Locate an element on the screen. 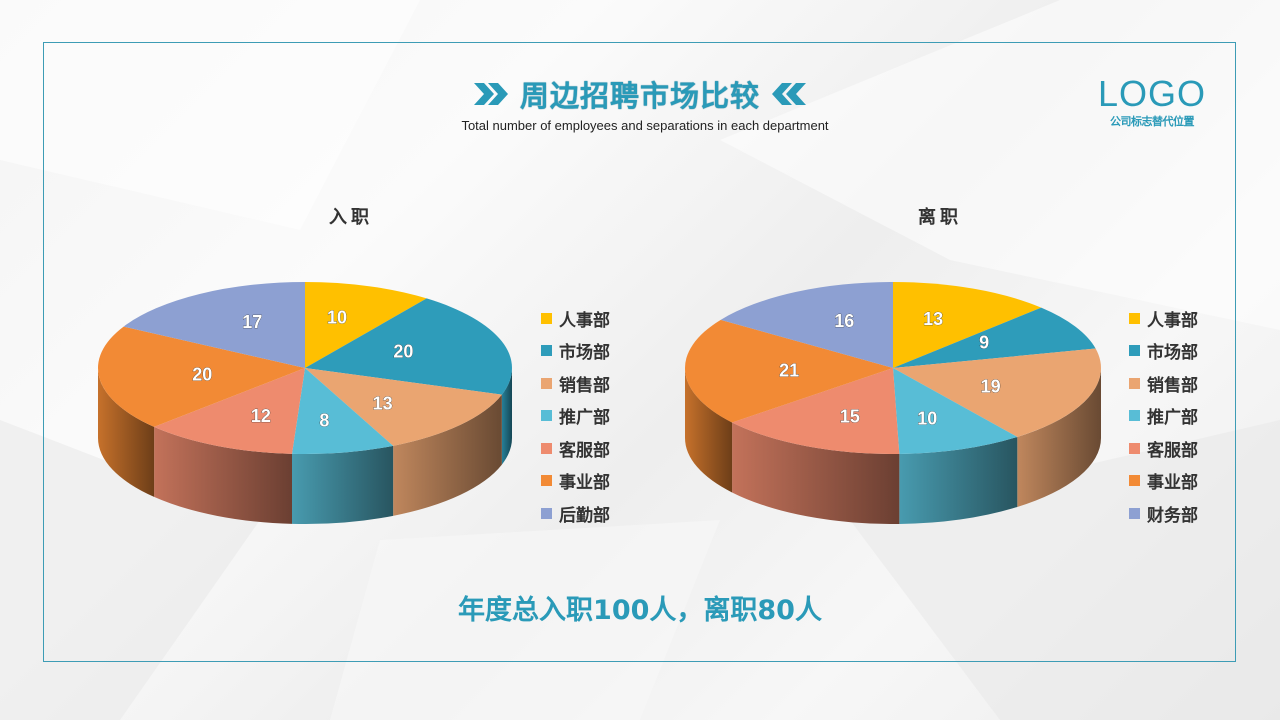 The height and width of the screenshot is (720, 1280). pie-slice-label: 21 is located at coordinates (789, 370).